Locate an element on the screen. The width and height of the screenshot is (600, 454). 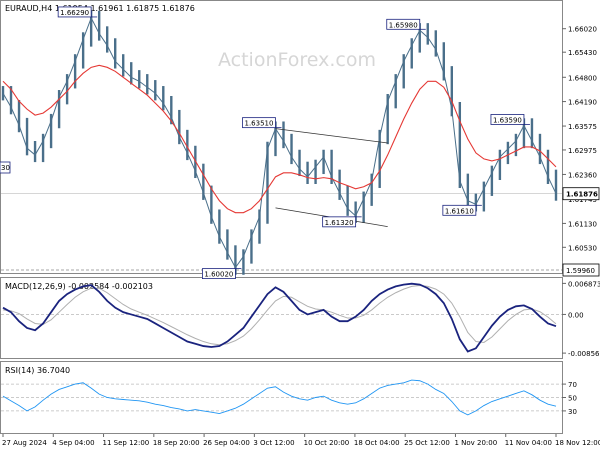
lower-bound-label: 1.59960 is located at coordinates (580, 271).